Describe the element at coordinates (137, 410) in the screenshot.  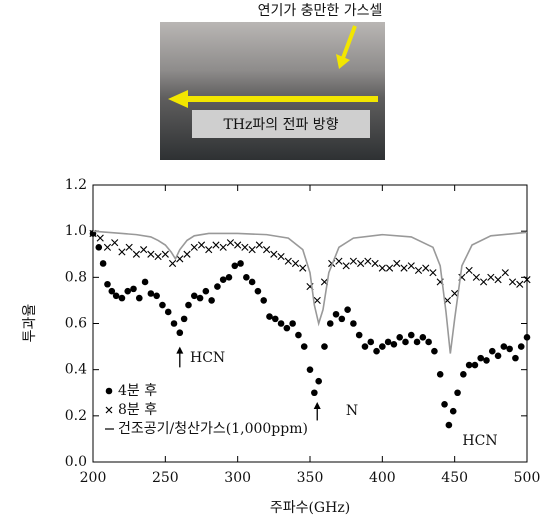
I see `legend-label: 8분 후` at that location.